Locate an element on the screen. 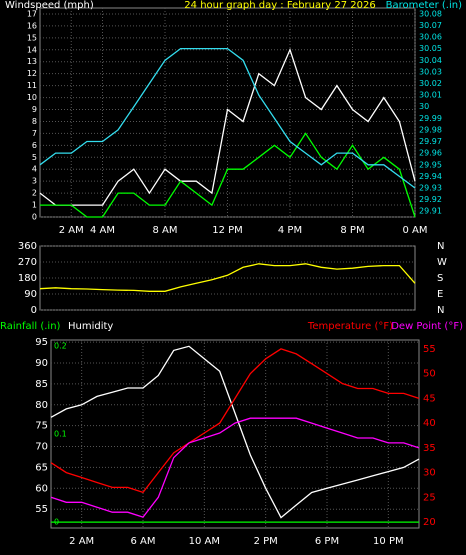 The height and width of the screenshot is (555, 466). y2-tick-label: 29.91 is located at coordinates (430, 211).